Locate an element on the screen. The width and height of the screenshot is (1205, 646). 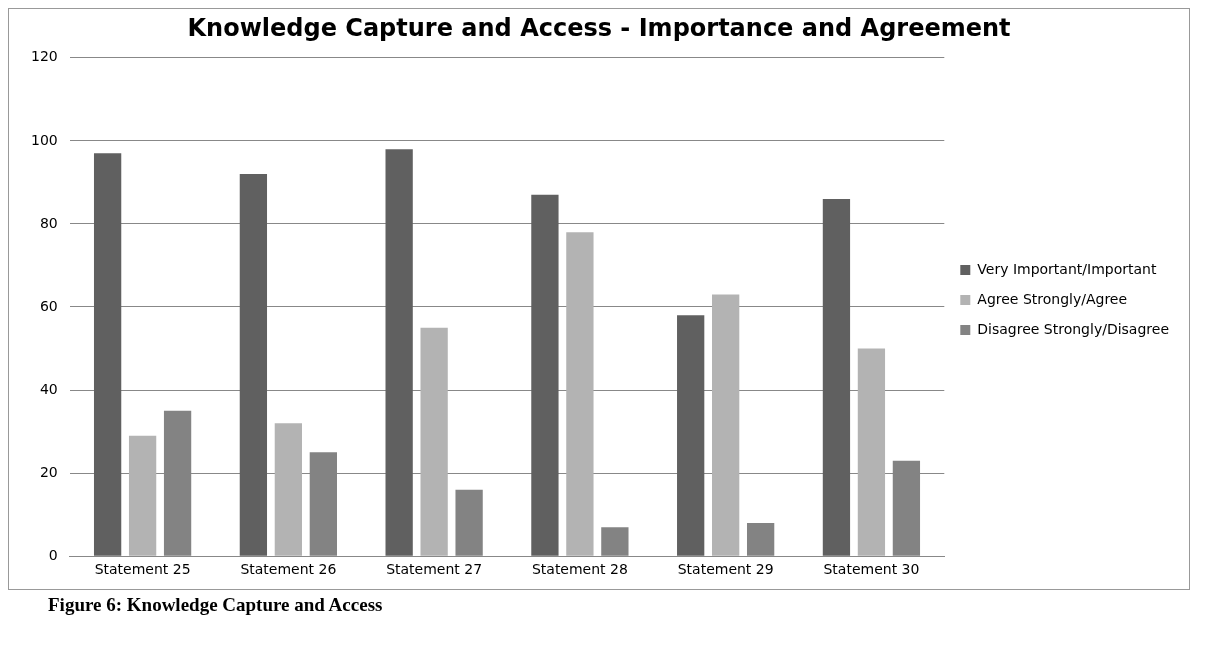
y-tick-label: 40 is located at coordinates (48, 388).